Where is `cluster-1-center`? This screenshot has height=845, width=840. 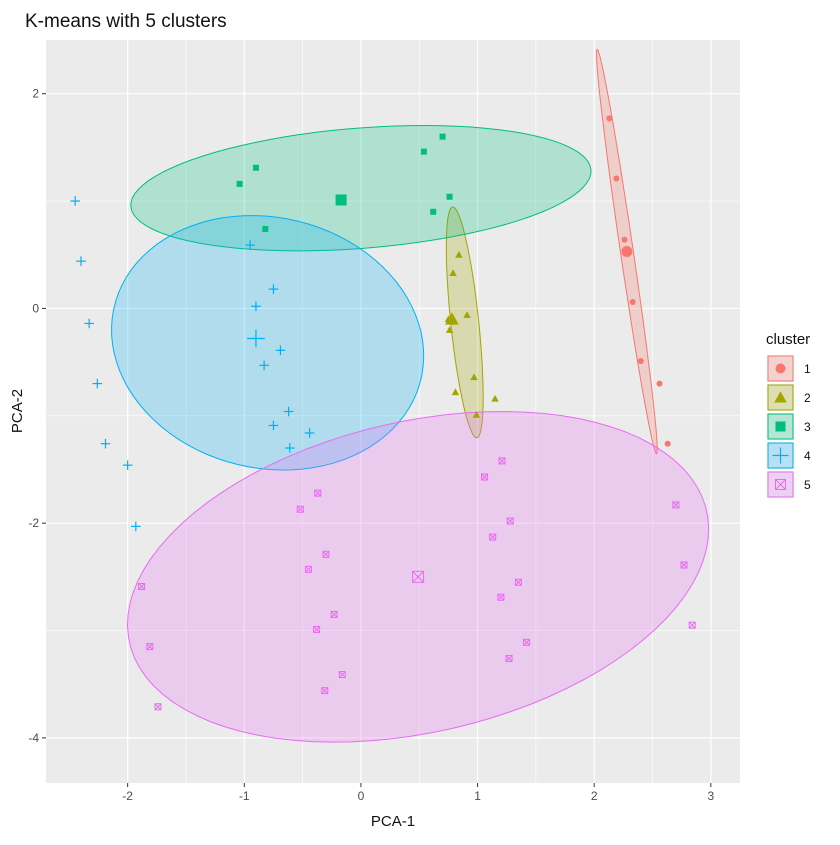 cluster-1-center is located at coordinates (627, 252).